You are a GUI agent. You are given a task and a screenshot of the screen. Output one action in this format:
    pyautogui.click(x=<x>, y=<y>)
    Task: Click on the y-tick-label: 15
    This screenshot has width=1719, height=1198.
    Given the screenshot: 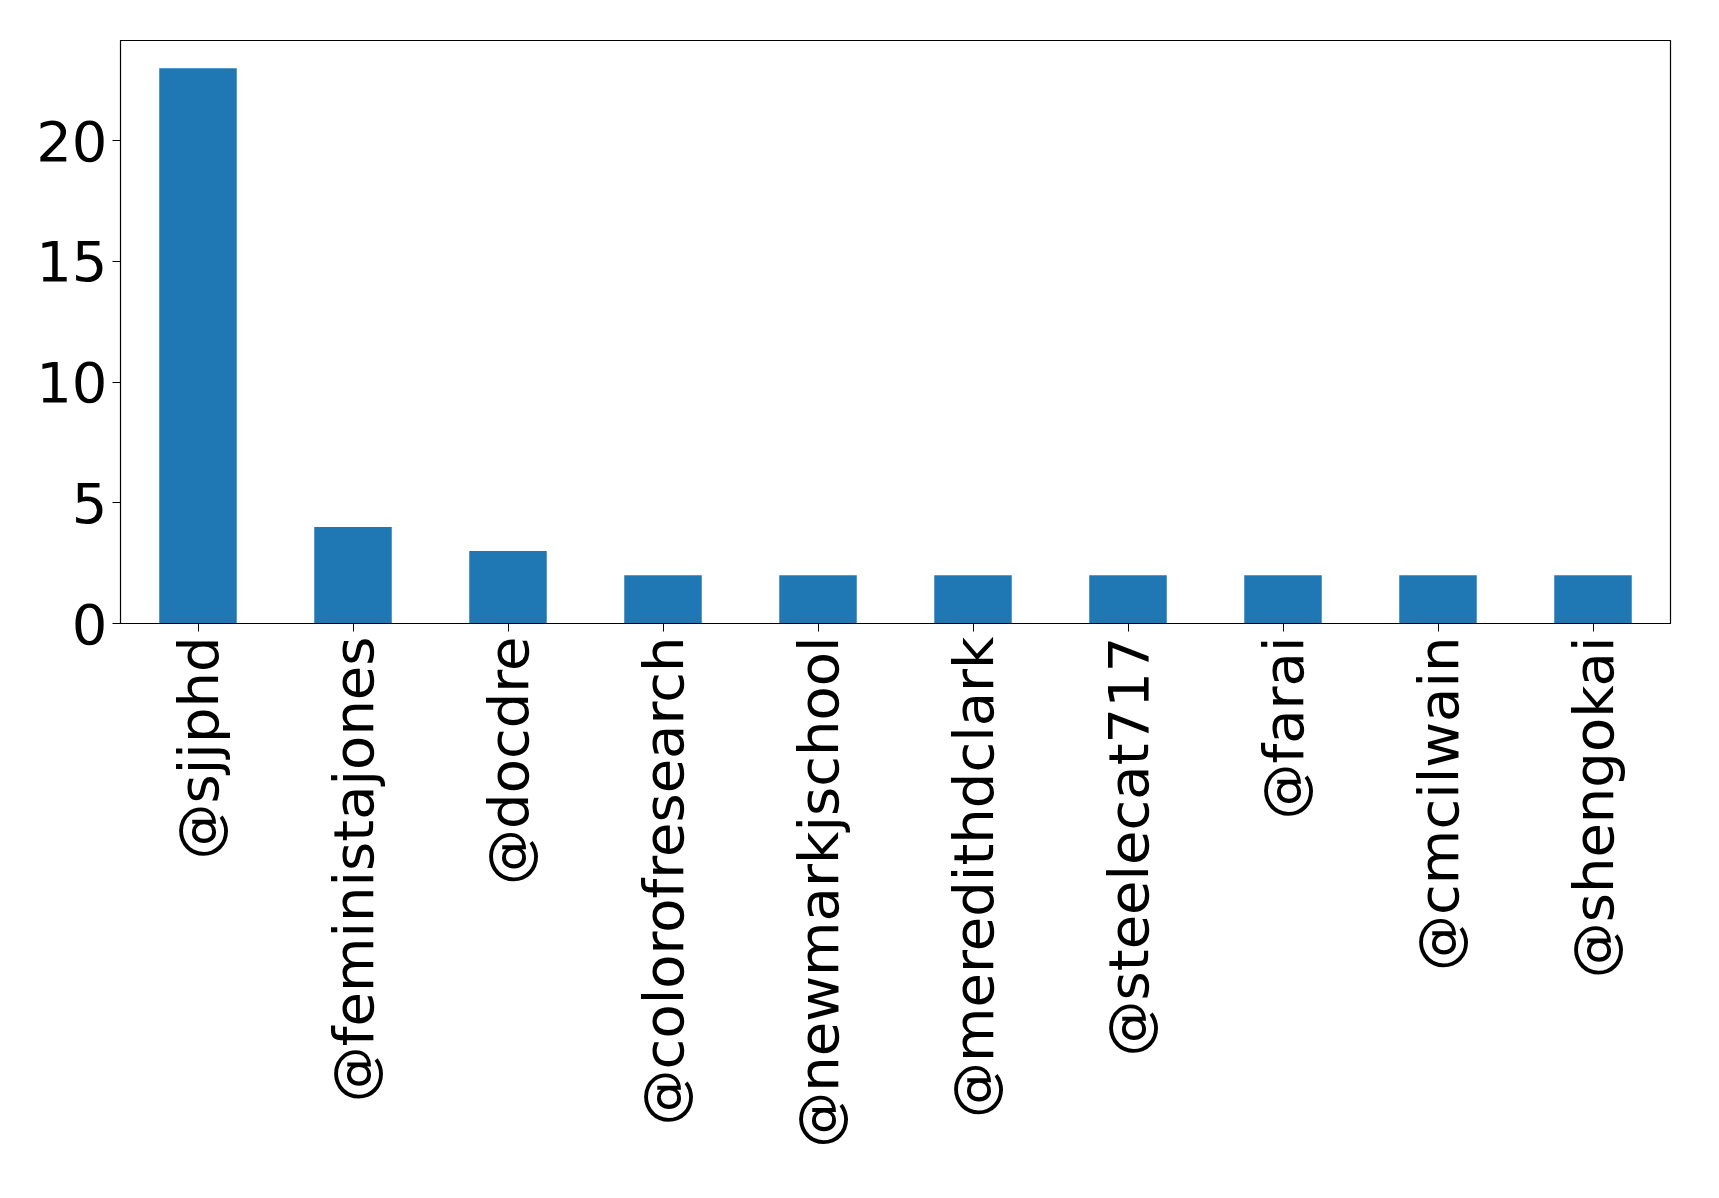 What is the action you would take?
    pyautogui.click(x=72, y=262)
    